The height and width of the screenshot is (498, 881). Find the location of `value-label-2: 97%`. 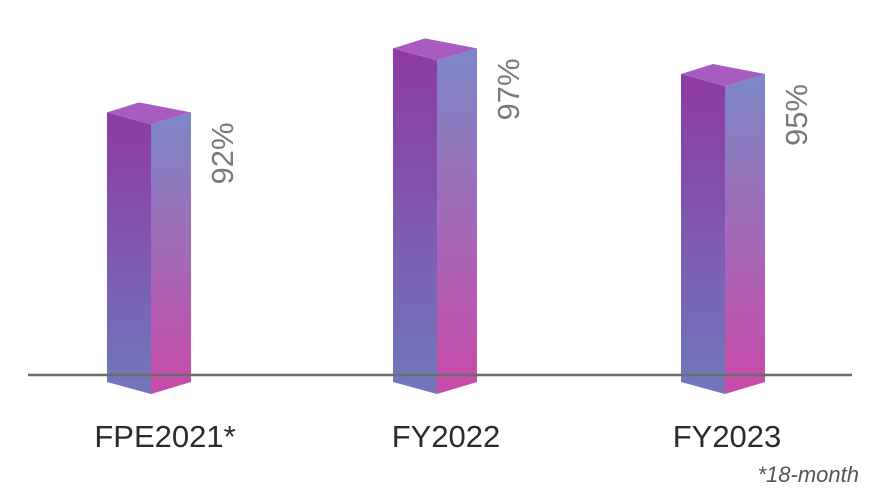

value-label-2: 97% is located at coordinates (508, 89).